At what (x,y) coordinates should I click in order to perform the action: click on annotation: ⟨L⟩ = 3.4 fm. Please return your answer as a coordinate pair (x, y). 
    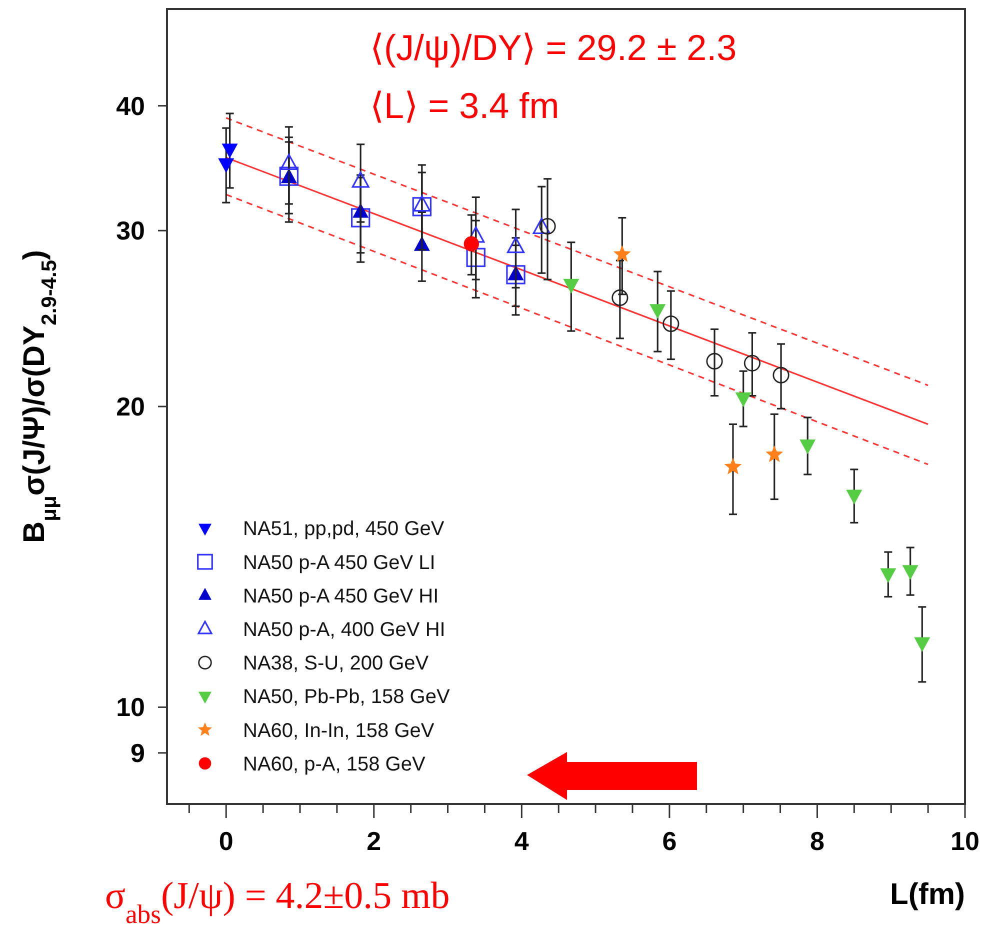
    Looking at the image, I should click on (465, 105).